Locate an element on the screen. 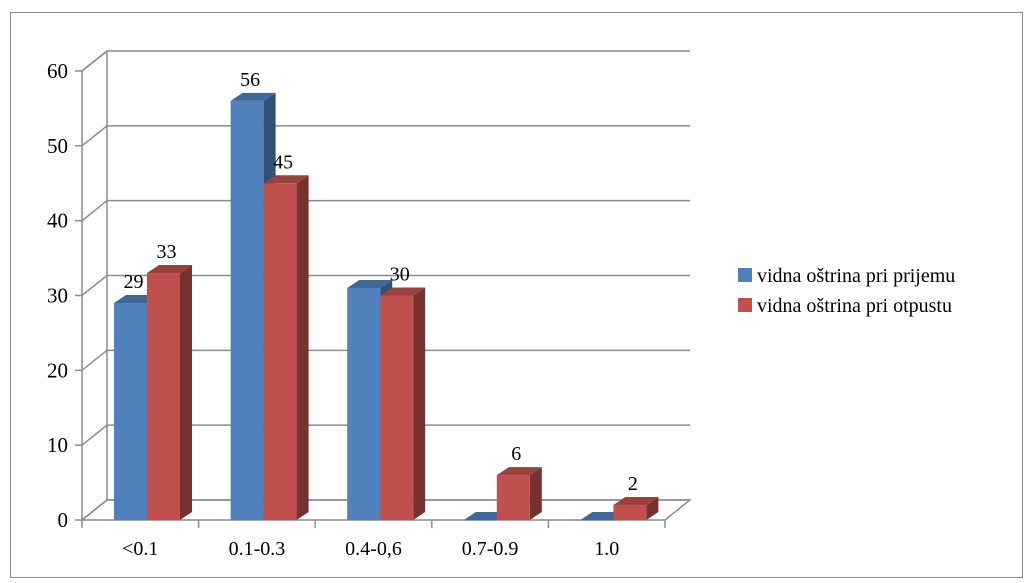 The height and width of the screenshot is (583, 1036). data-label: 29 is located at coordinates (134, 282).